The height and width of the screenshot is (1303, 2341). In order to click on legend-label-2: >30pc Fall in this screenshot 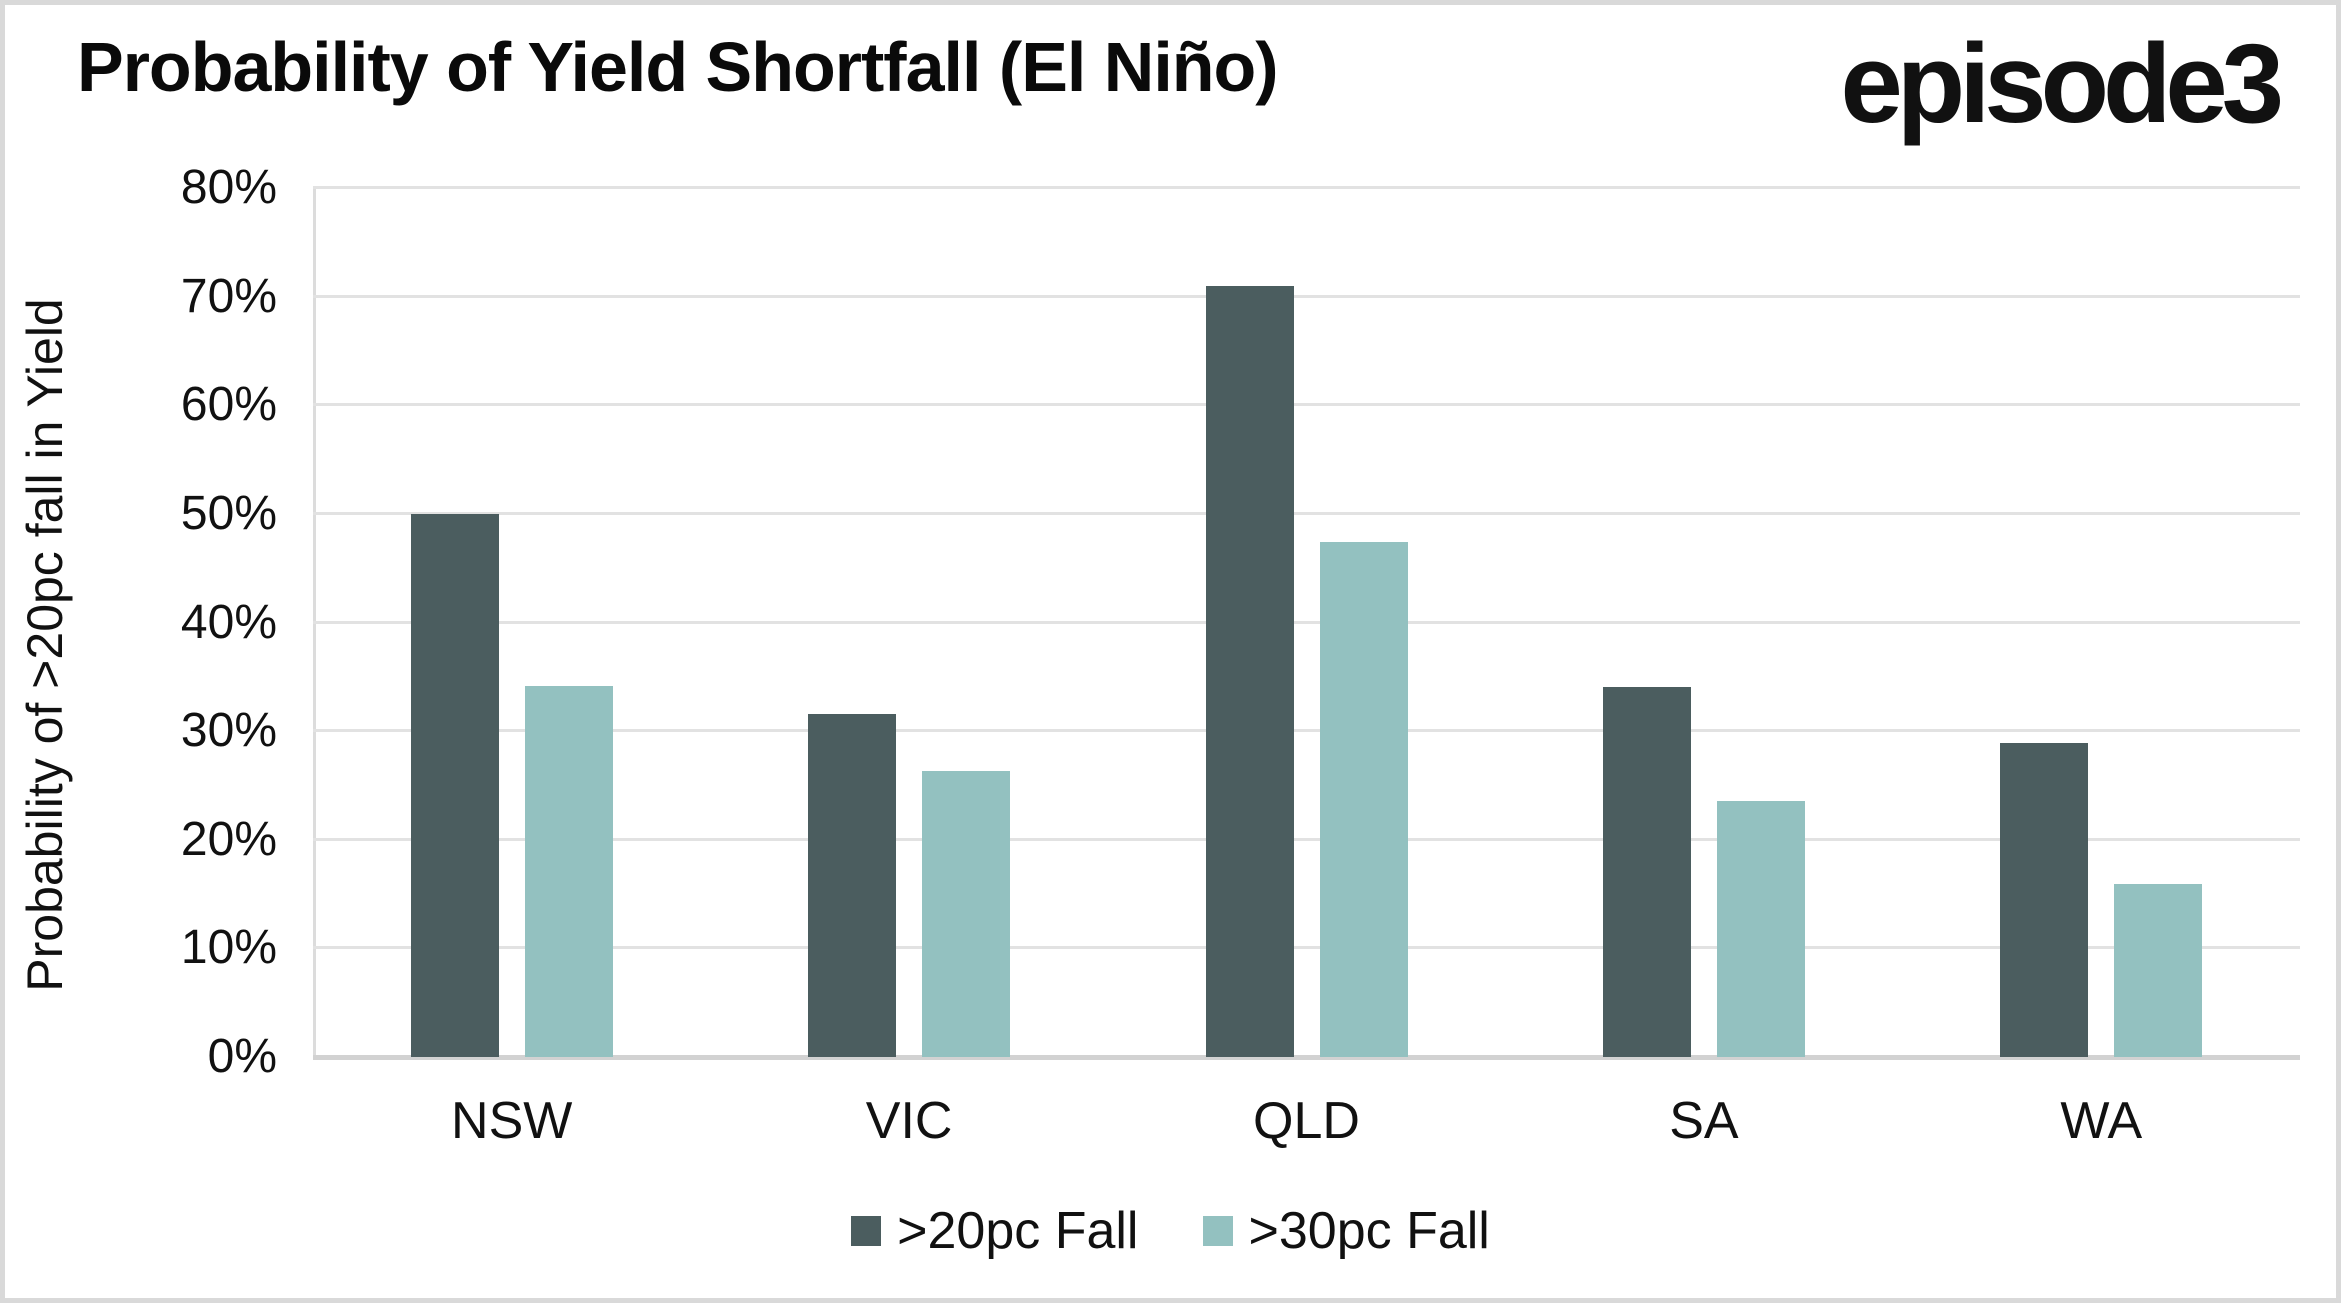, I will do `click(1369, 1231)`.